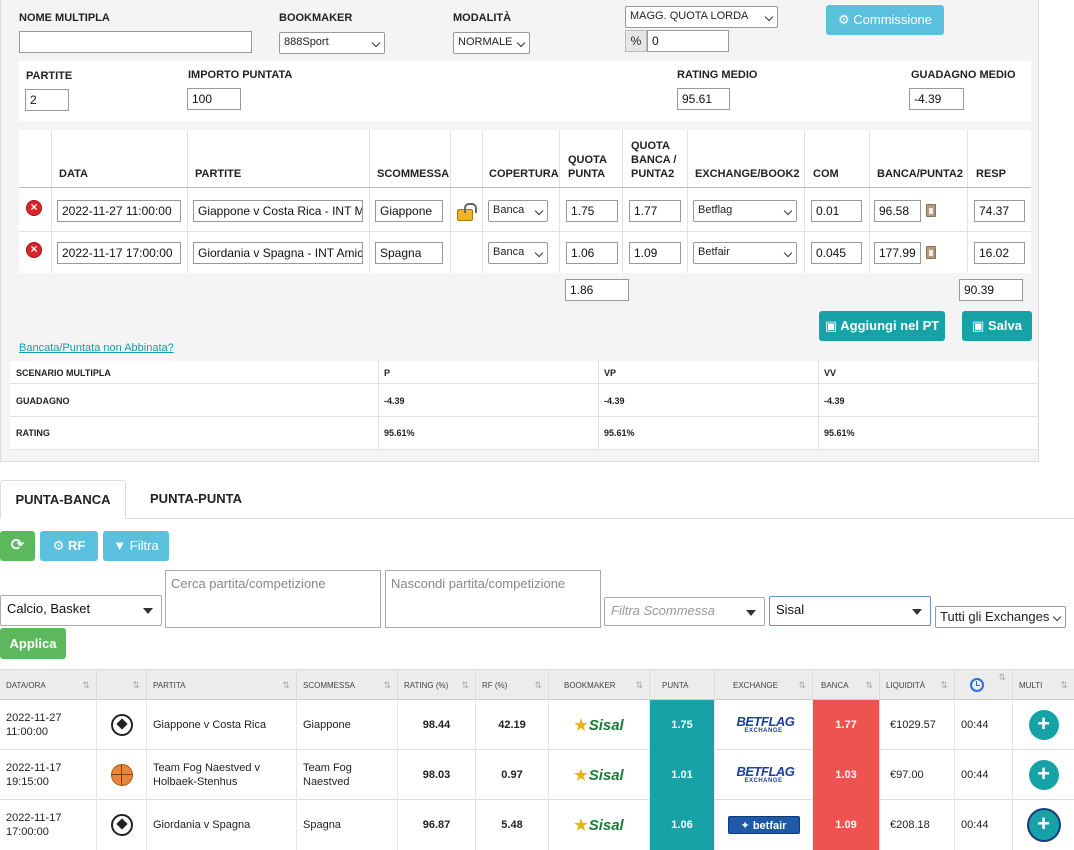 Image resolution: width=1074 pixels, height=850 pixels. What do you see at coordinates (196, 498) in the screenshot?
I see `tab-punta-punta: PUNTA-PUNTA` at bounding box center [196, 498].